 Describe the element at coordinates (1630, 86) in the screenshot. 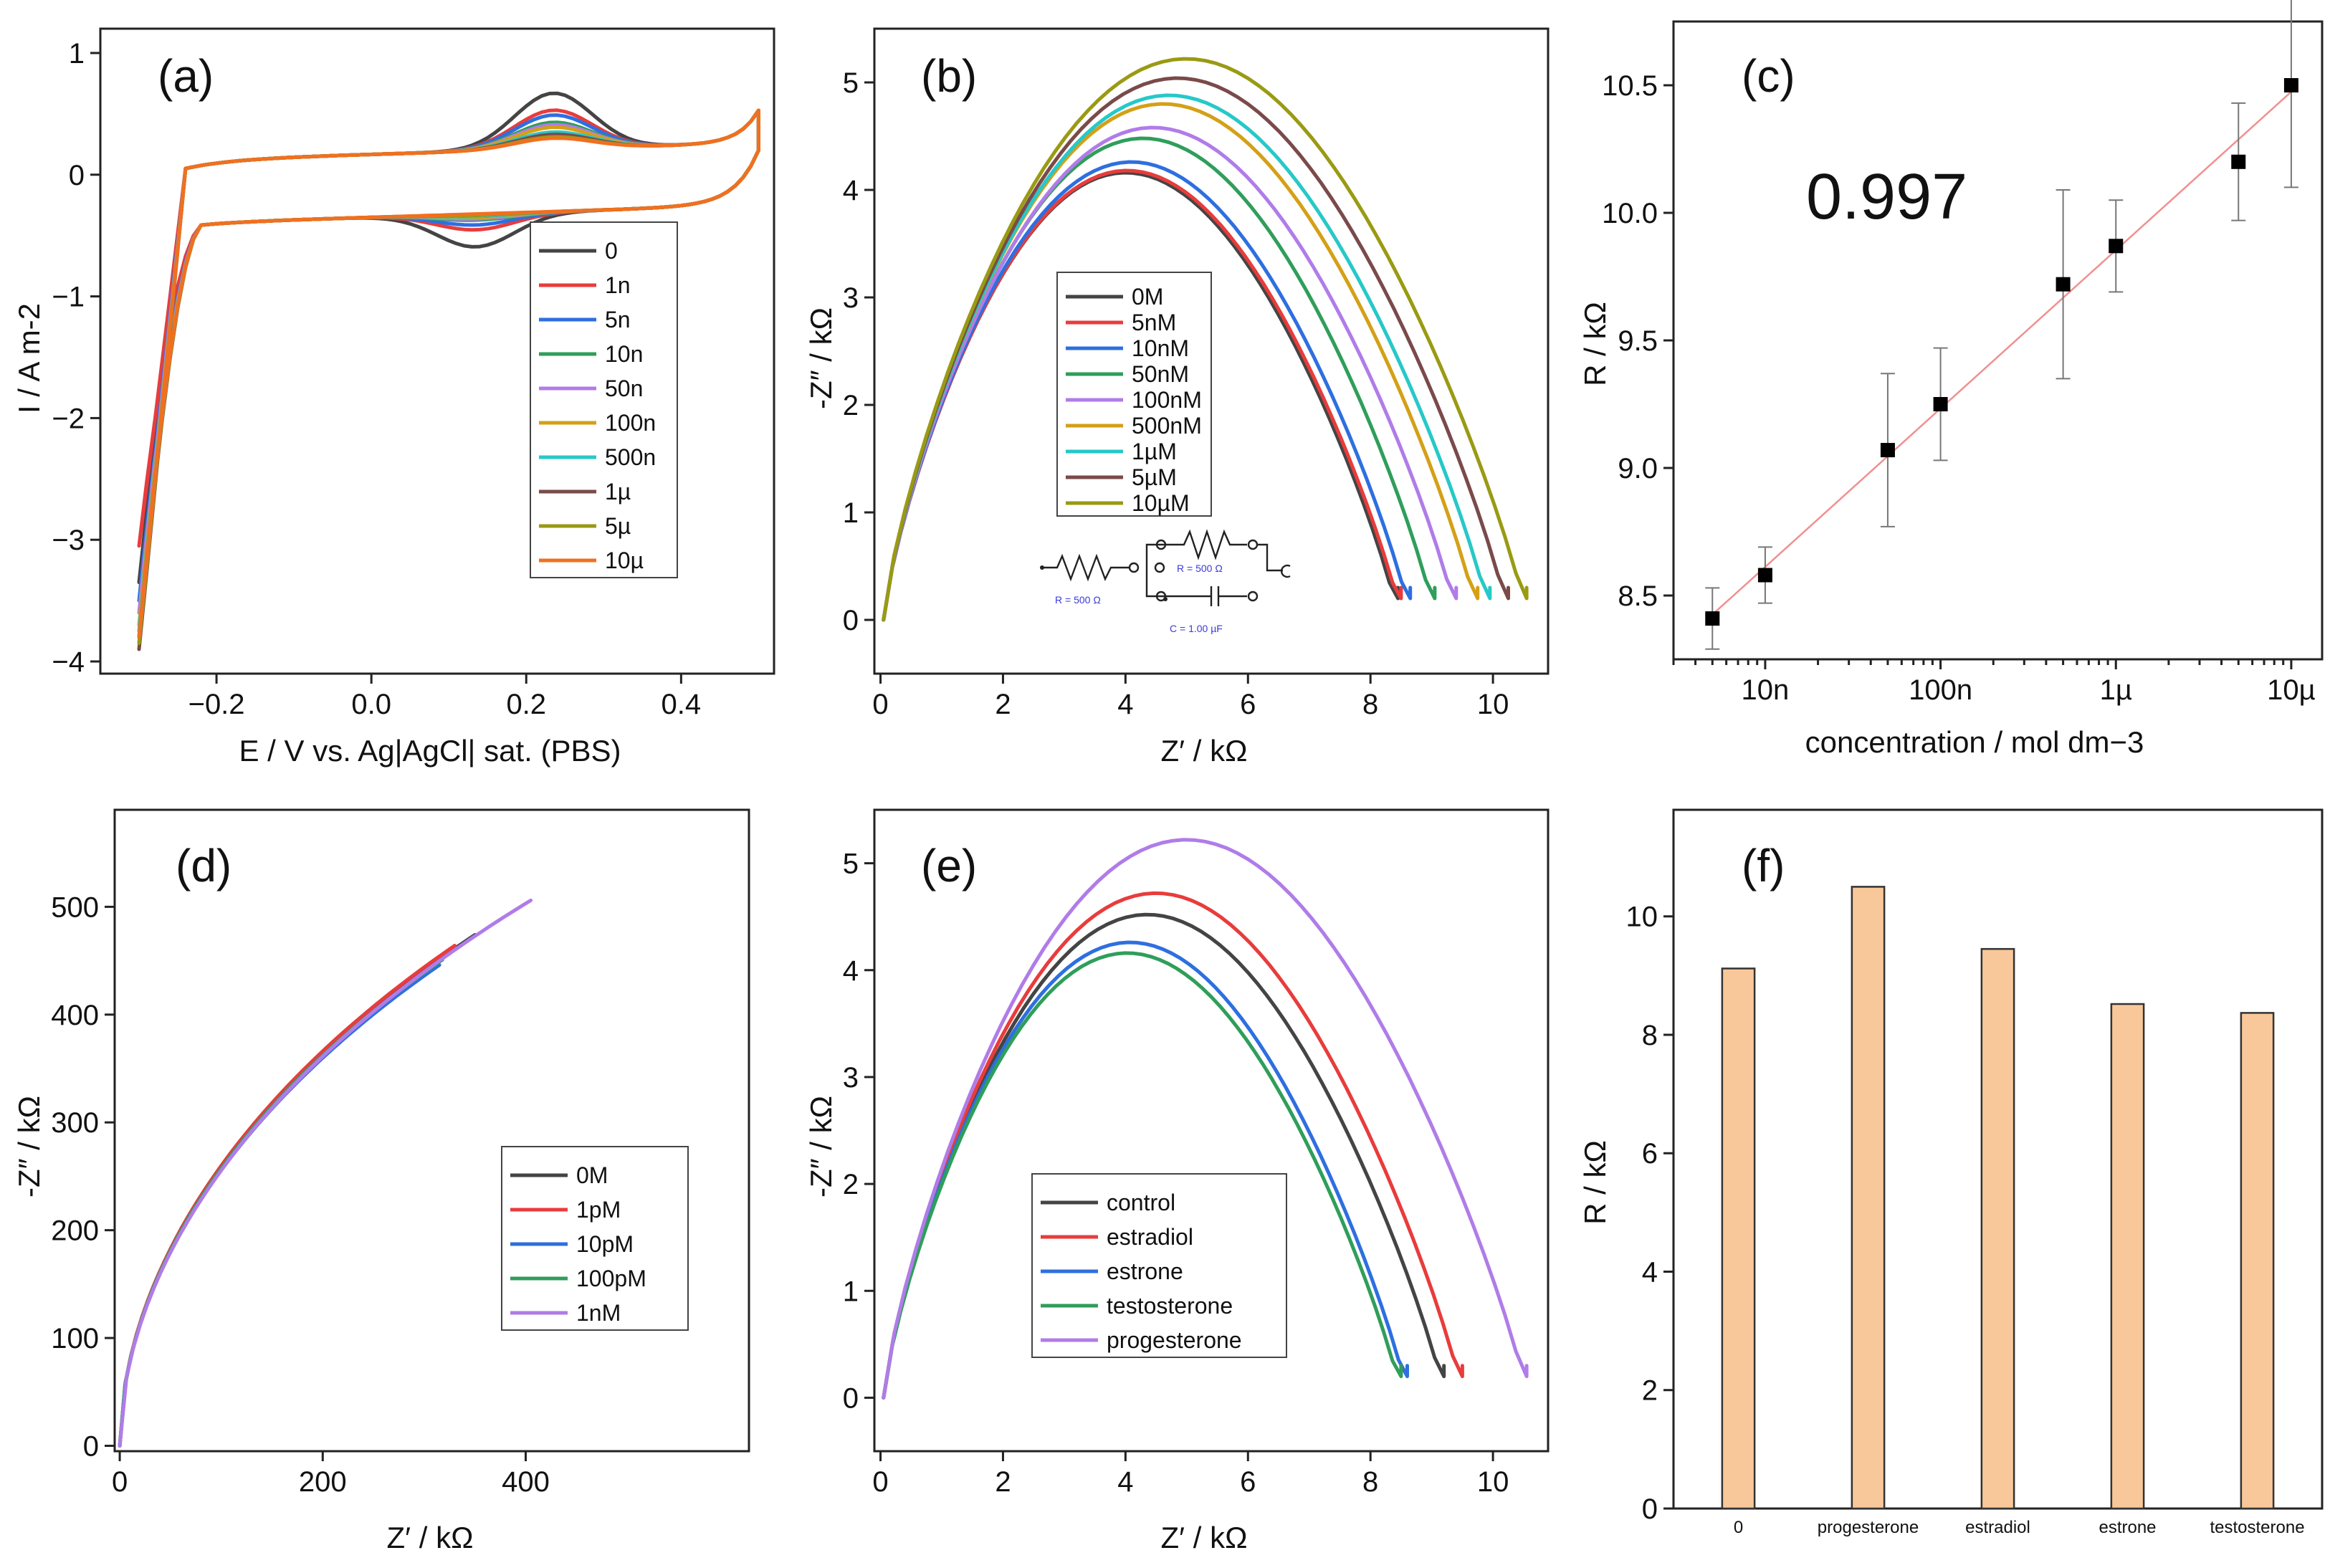

I see `panel-c-y-tick-label: 10.5` at that location.